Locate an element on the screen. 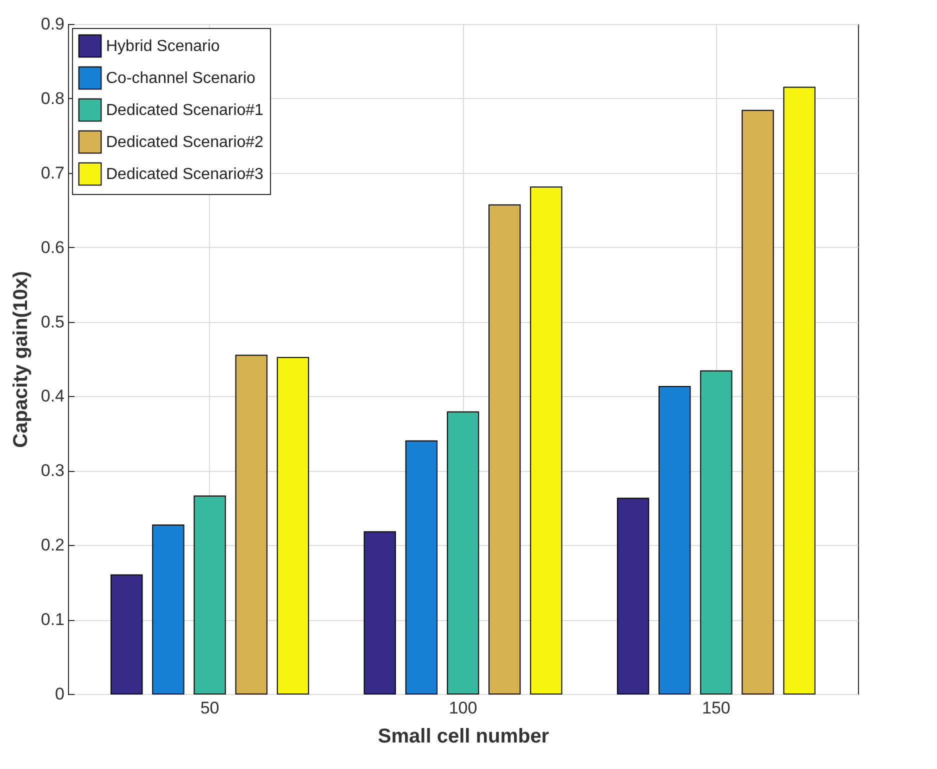 This screenshot has height=769, width=937. y-tick-label: 0.5 is located at coordinates (52, 322).